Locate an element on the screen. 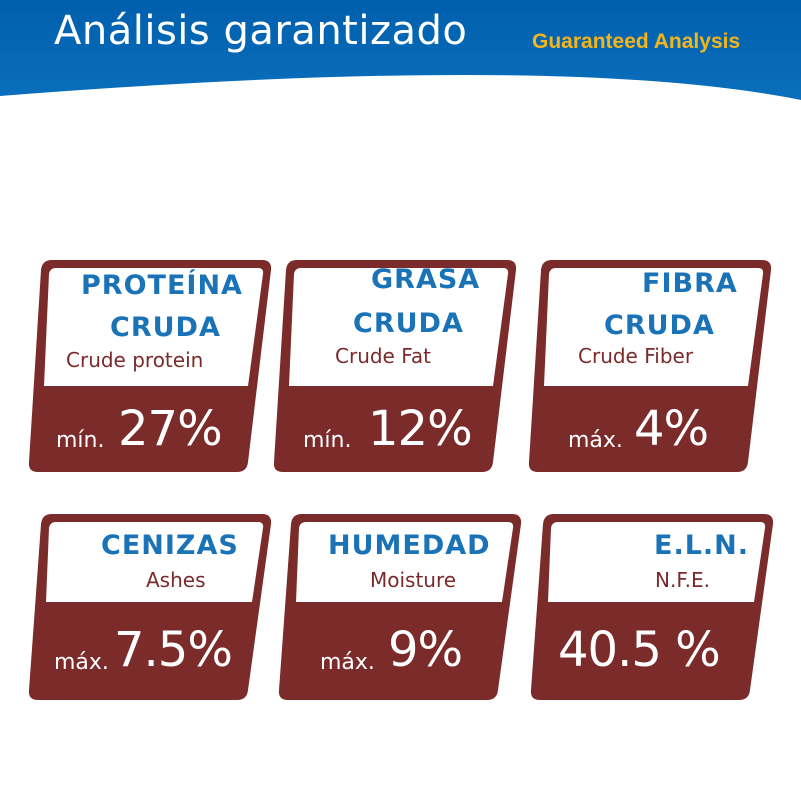 This screenshot has width=801, height=801. card-label-en: Ashes is located at coordinates (176, 580).